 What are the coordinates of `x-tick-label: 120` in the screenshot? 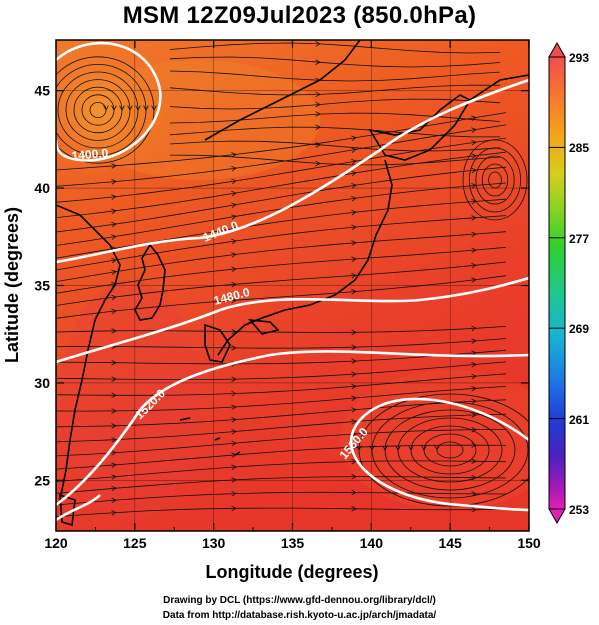 It's located at (56, 543).